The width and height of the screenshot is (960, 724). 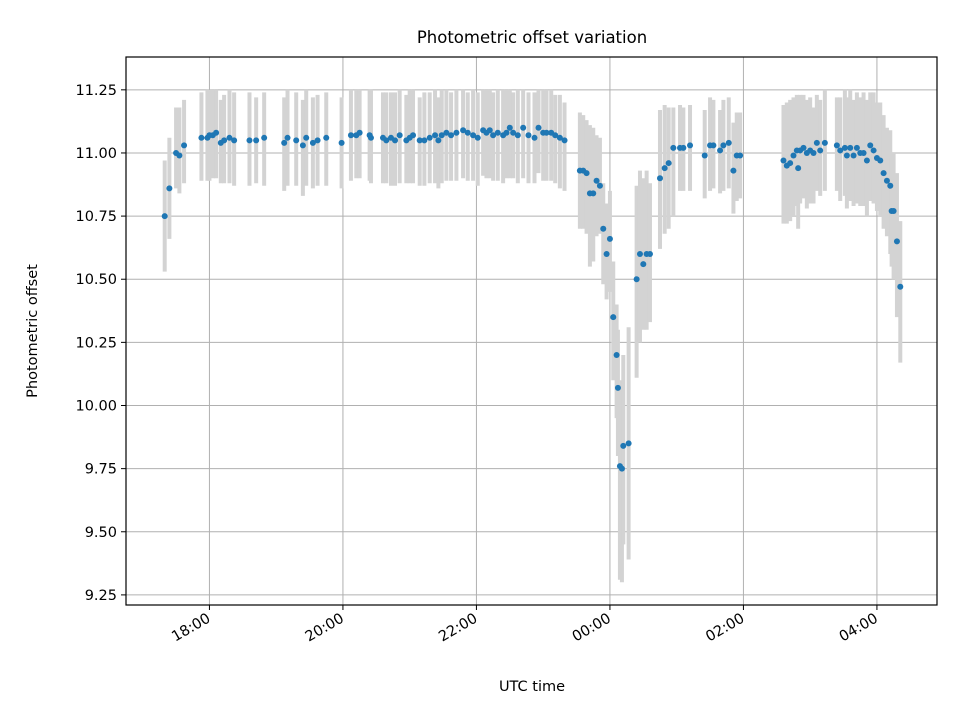 What do you see at coordinates (96, 91) in the screenshot?
I see `y-tick-label: 11.25` at bounding box center [96, 91].